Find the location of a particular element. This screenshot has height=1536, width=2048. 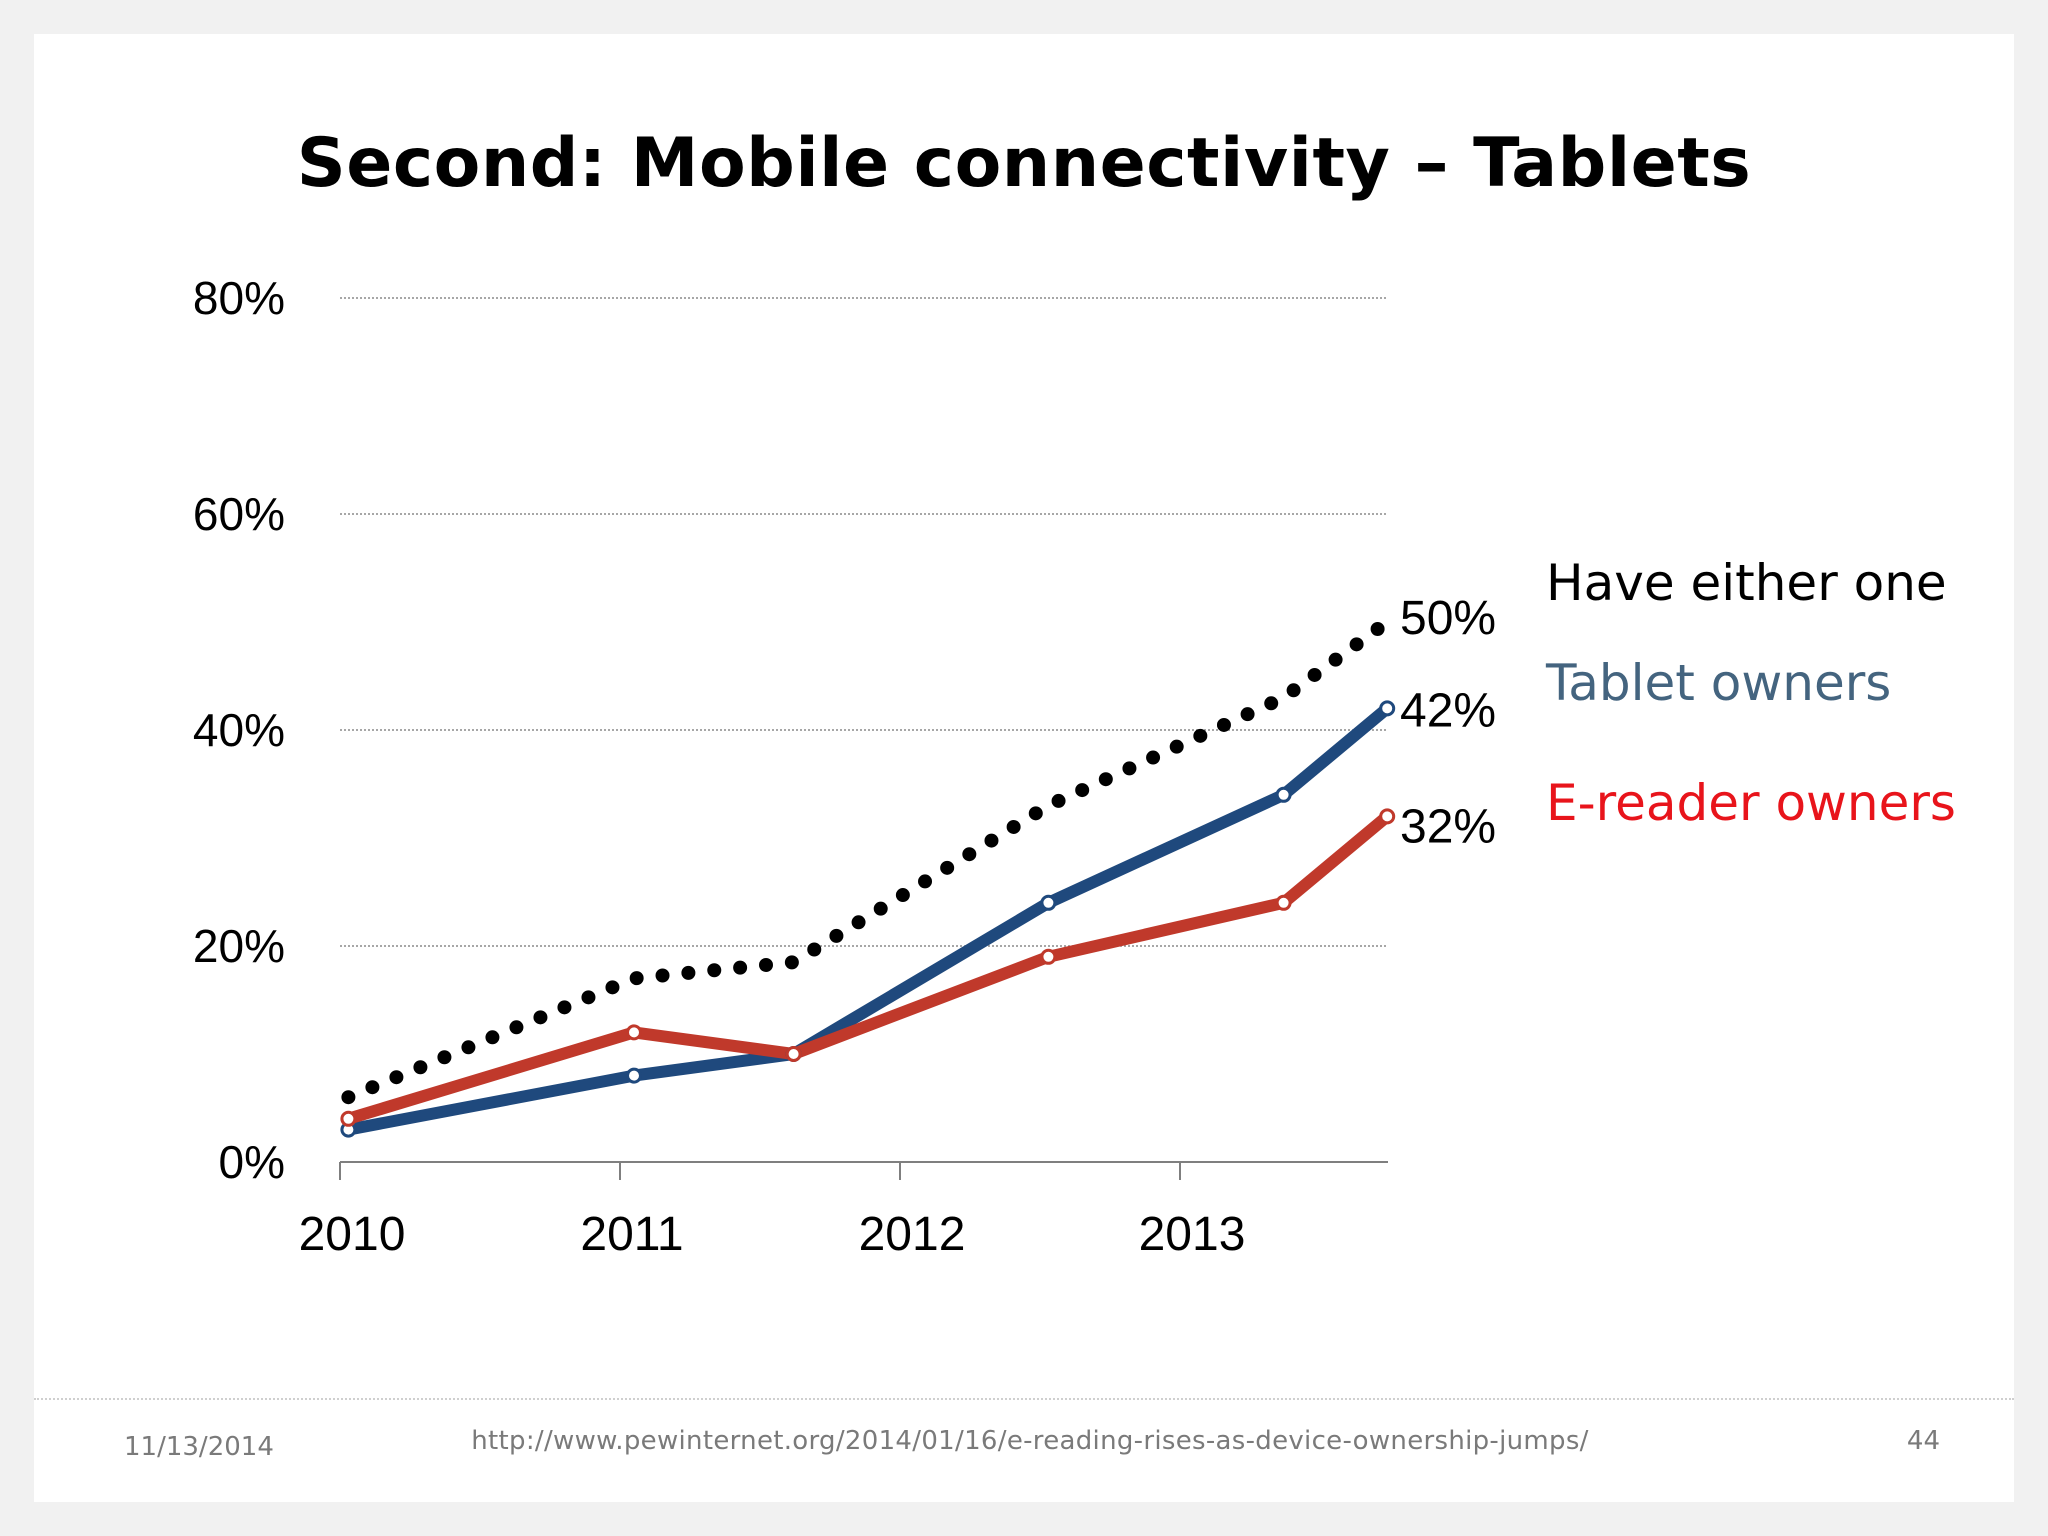

axes is located at coordinates (863, 1170).